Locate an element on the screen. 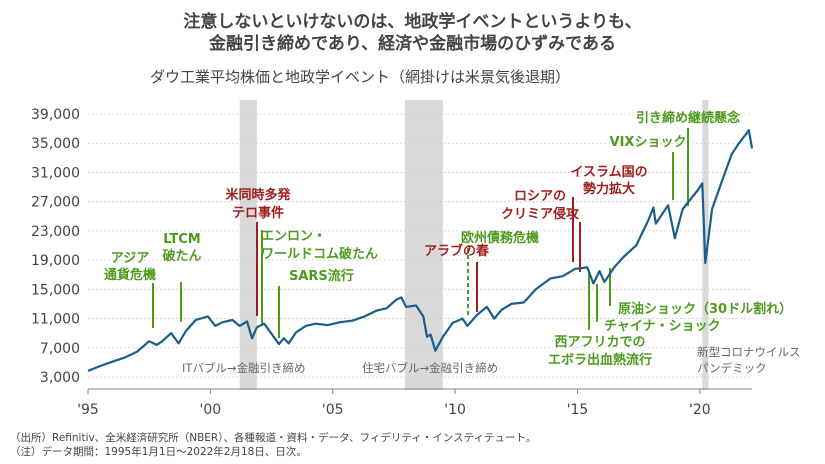 This screenshot has height=464, width=825. y-tick-label: 31,000 is located at coordinates (55, 173).